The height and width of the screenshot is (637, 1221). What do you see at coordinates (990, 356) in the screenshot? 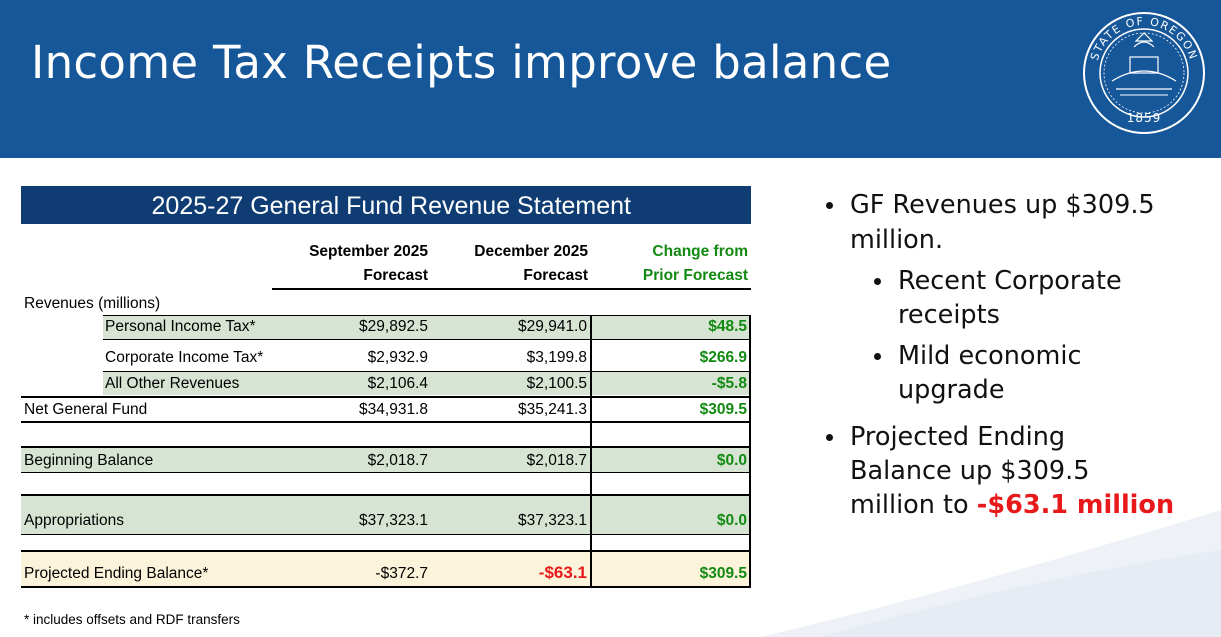
I see `sub-bullet-2-line1: Mild economic` at bounding box center [990, 356].